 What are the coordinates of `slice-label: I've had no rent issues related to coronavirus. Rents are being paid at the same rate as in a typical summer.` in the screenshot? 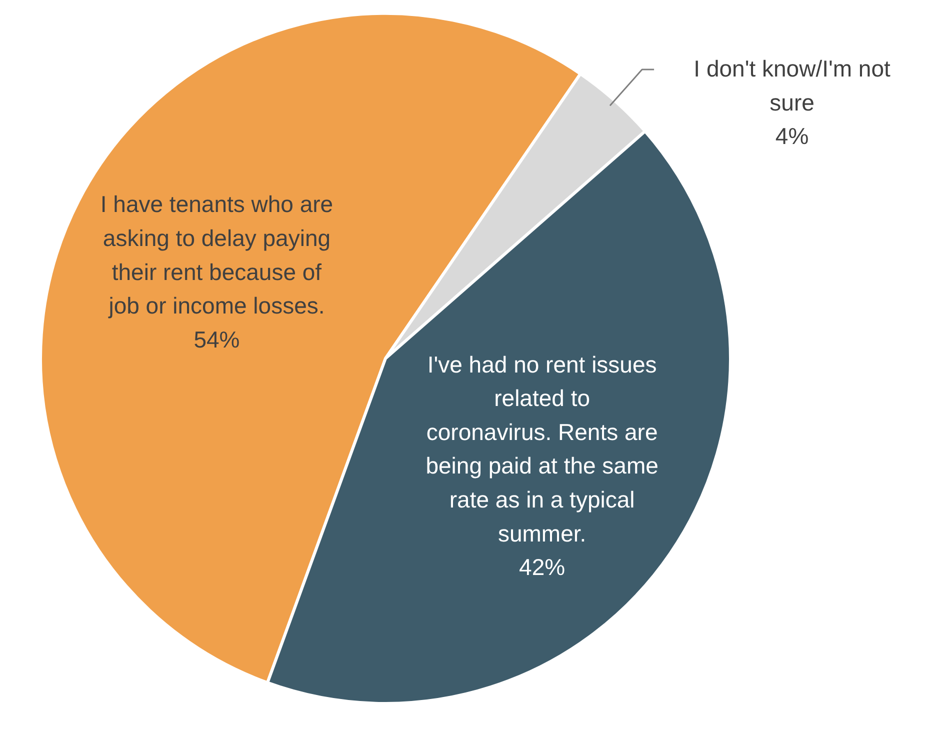 It's located at (542, 448).